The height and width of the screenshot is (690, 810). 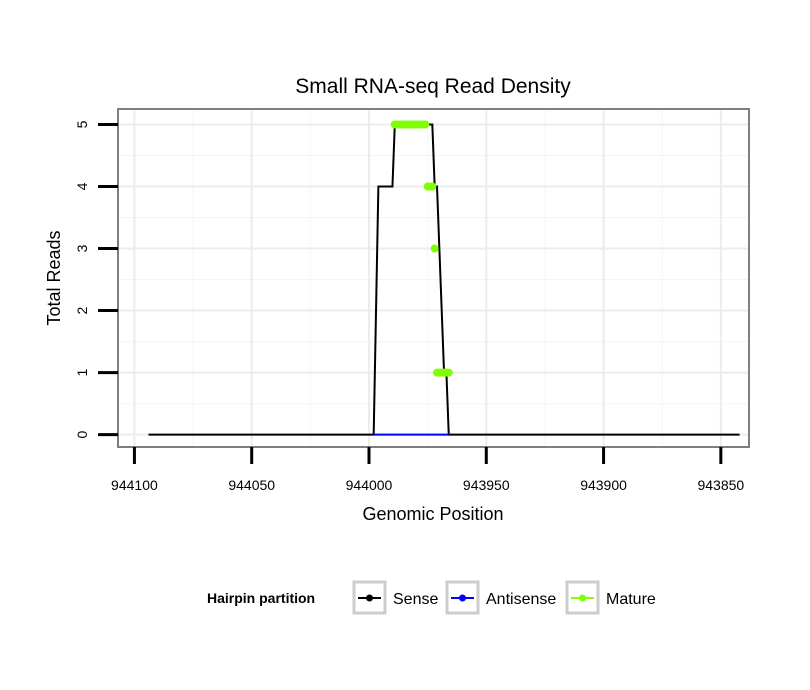 I want to click on x-axis-label: Genomic Position, so click(x=432, y=514).